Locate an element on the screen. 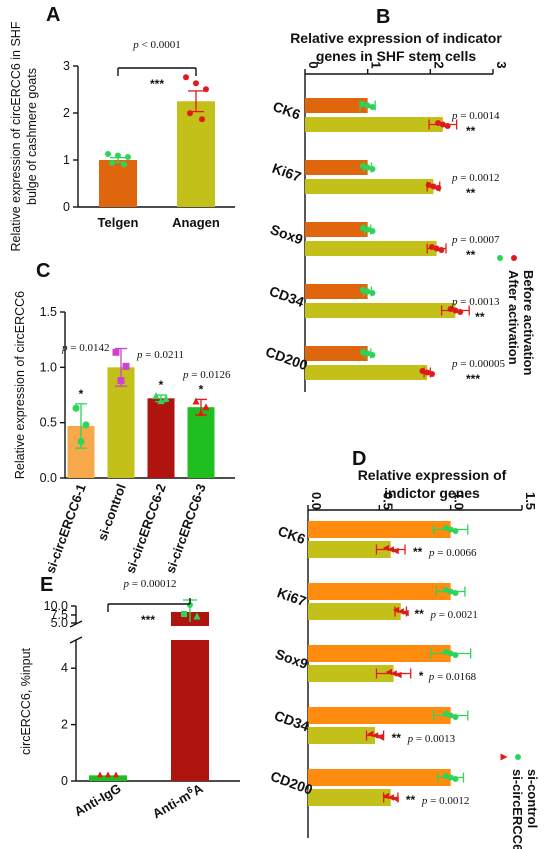 The height and width of the screenshot is (849, 550). y-tick-label: 2 is located at coordinates (64, 725).